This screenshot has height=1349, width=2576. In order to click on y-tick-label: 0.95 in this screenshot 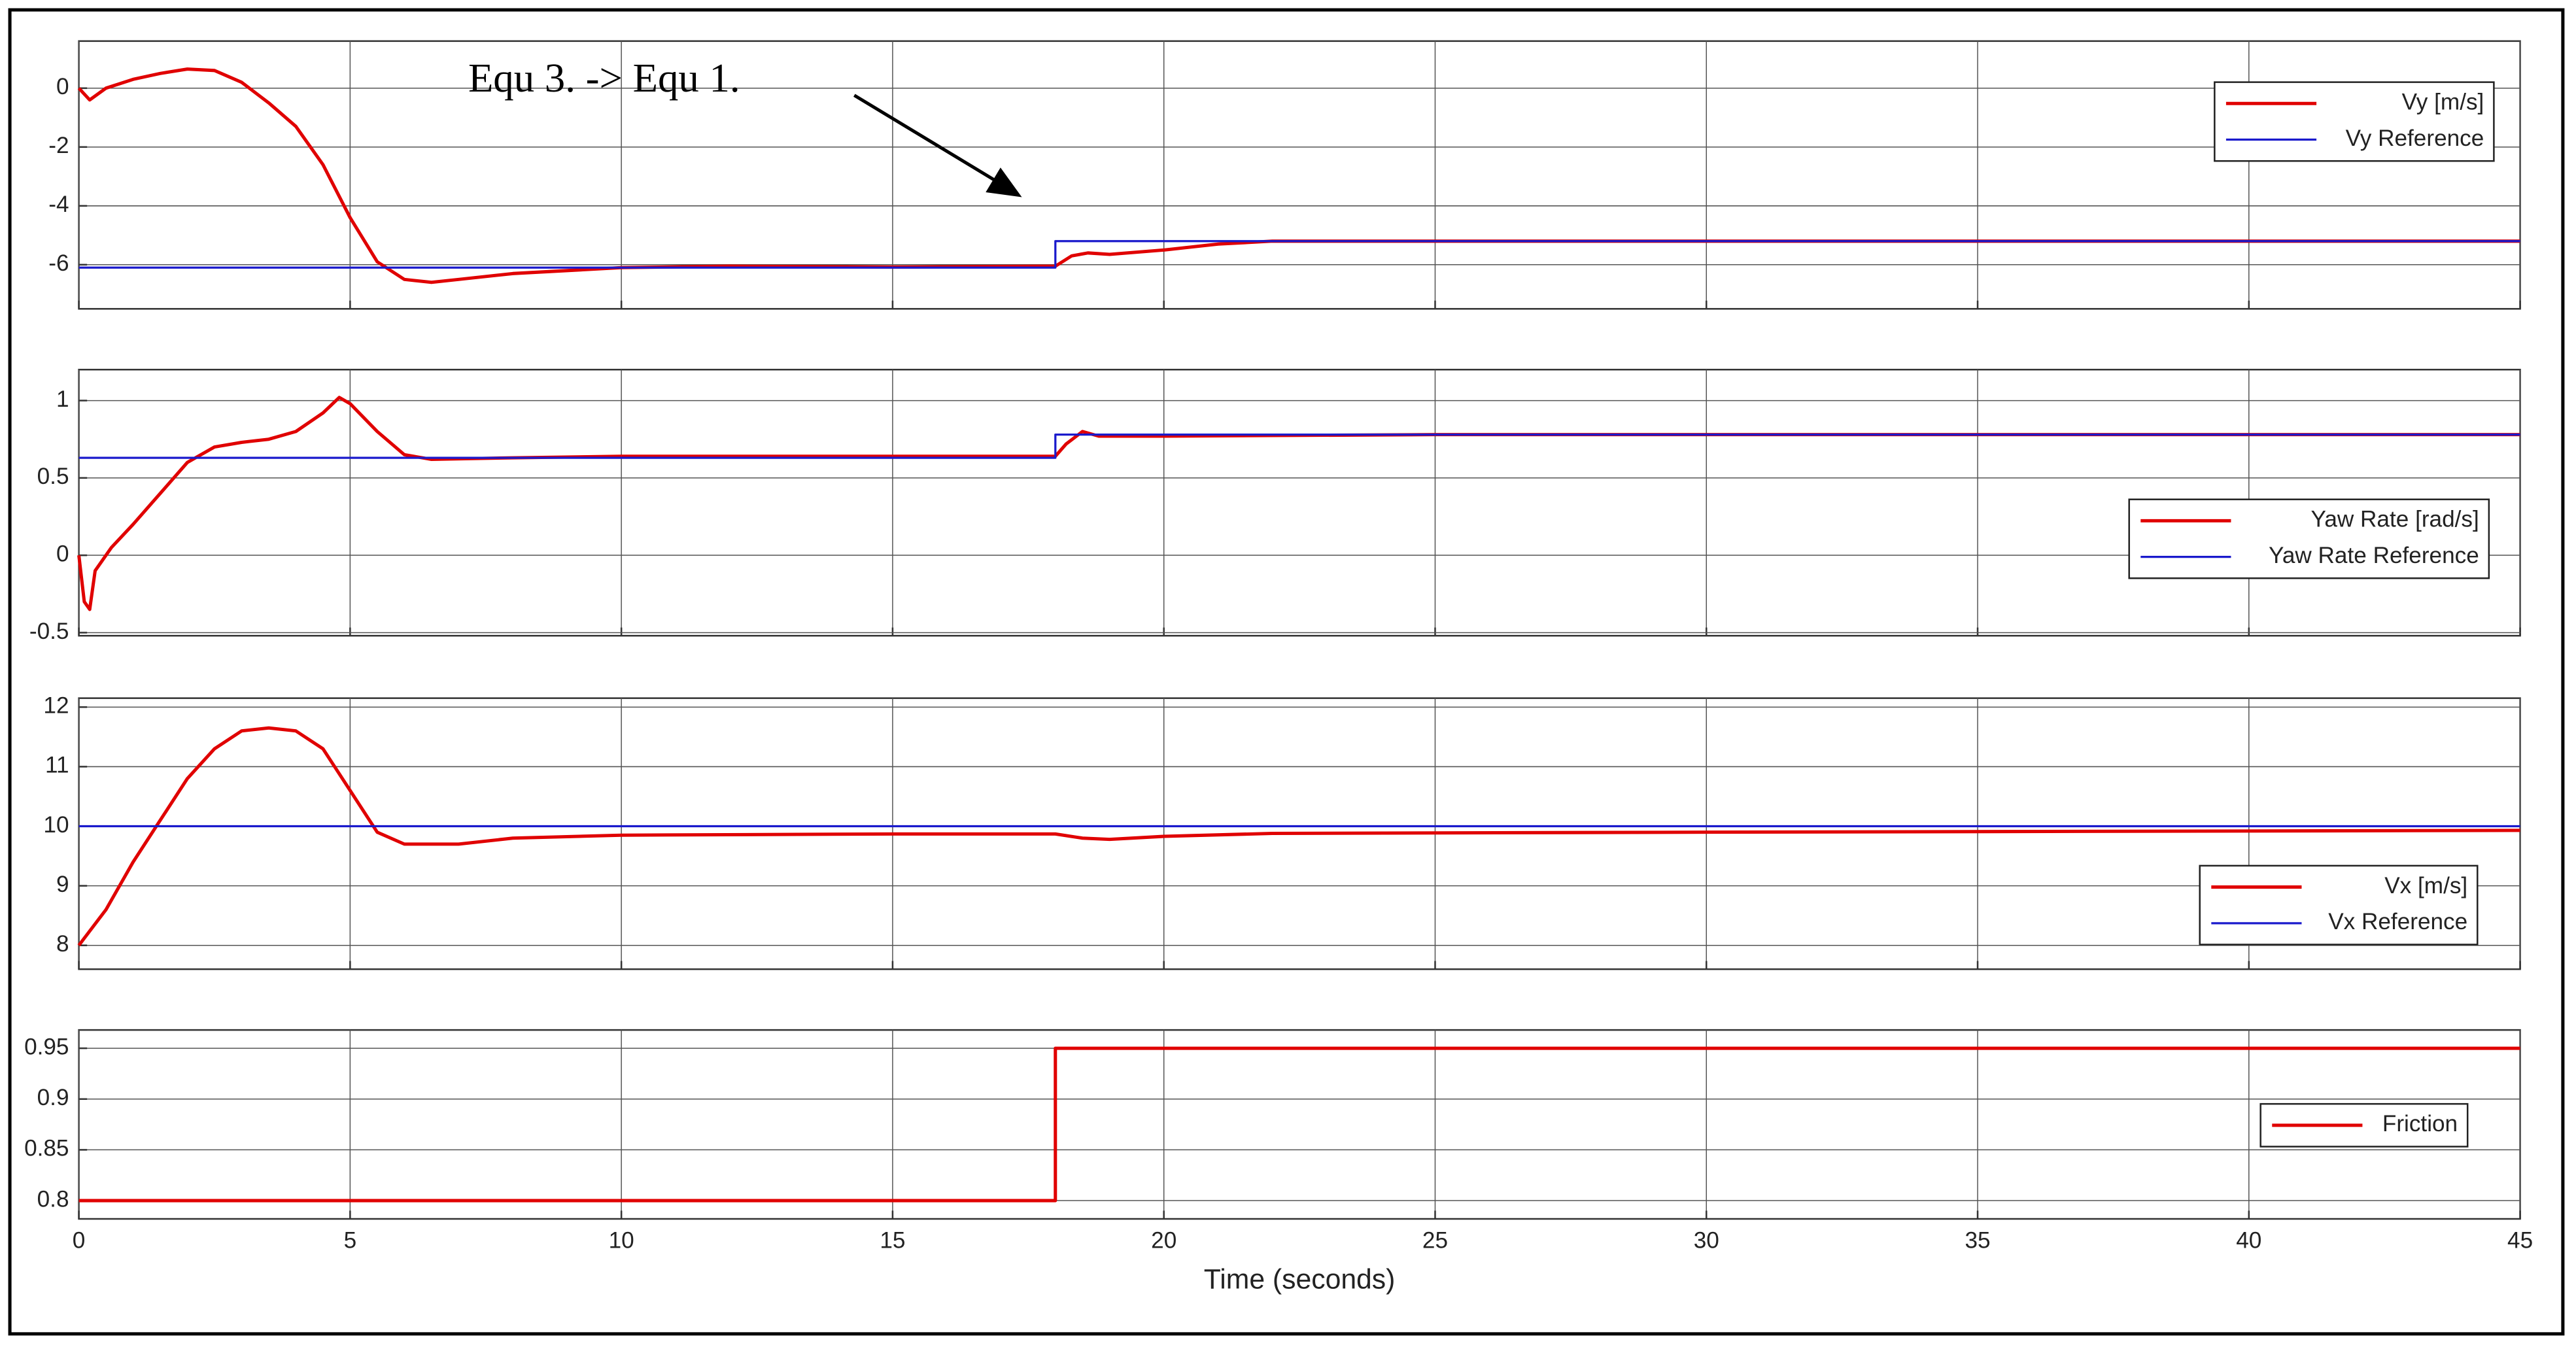, I will do `click(47, 1046)`.